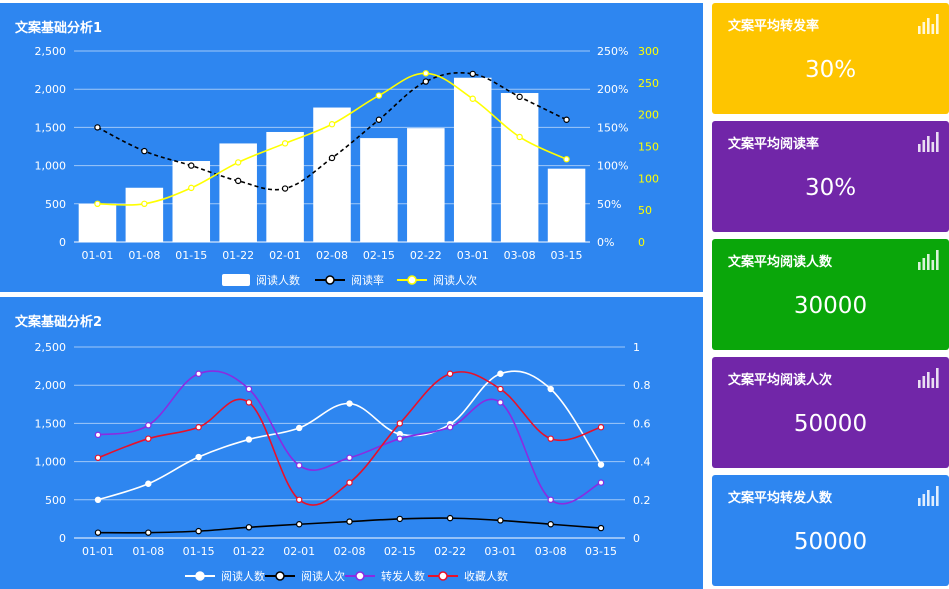 The image size is (949, 589). What do you see at coordinates (612, 127) in the screenshot?
I see `y-right-tick-label: 150%` at bounding box center [612, 127].